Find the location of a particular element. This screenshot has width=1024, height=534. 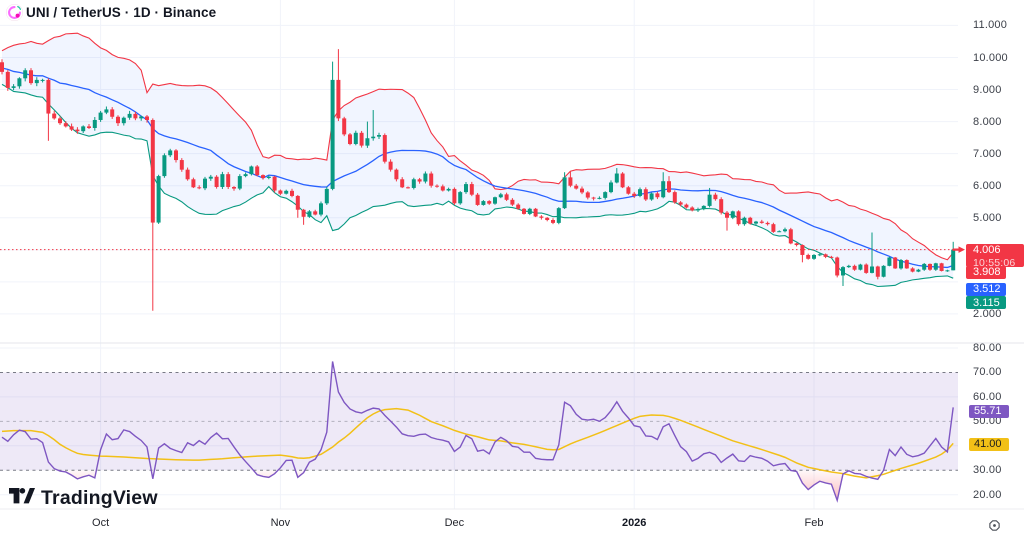

time-axis-label: Oct is located at coordinates (101, 523).